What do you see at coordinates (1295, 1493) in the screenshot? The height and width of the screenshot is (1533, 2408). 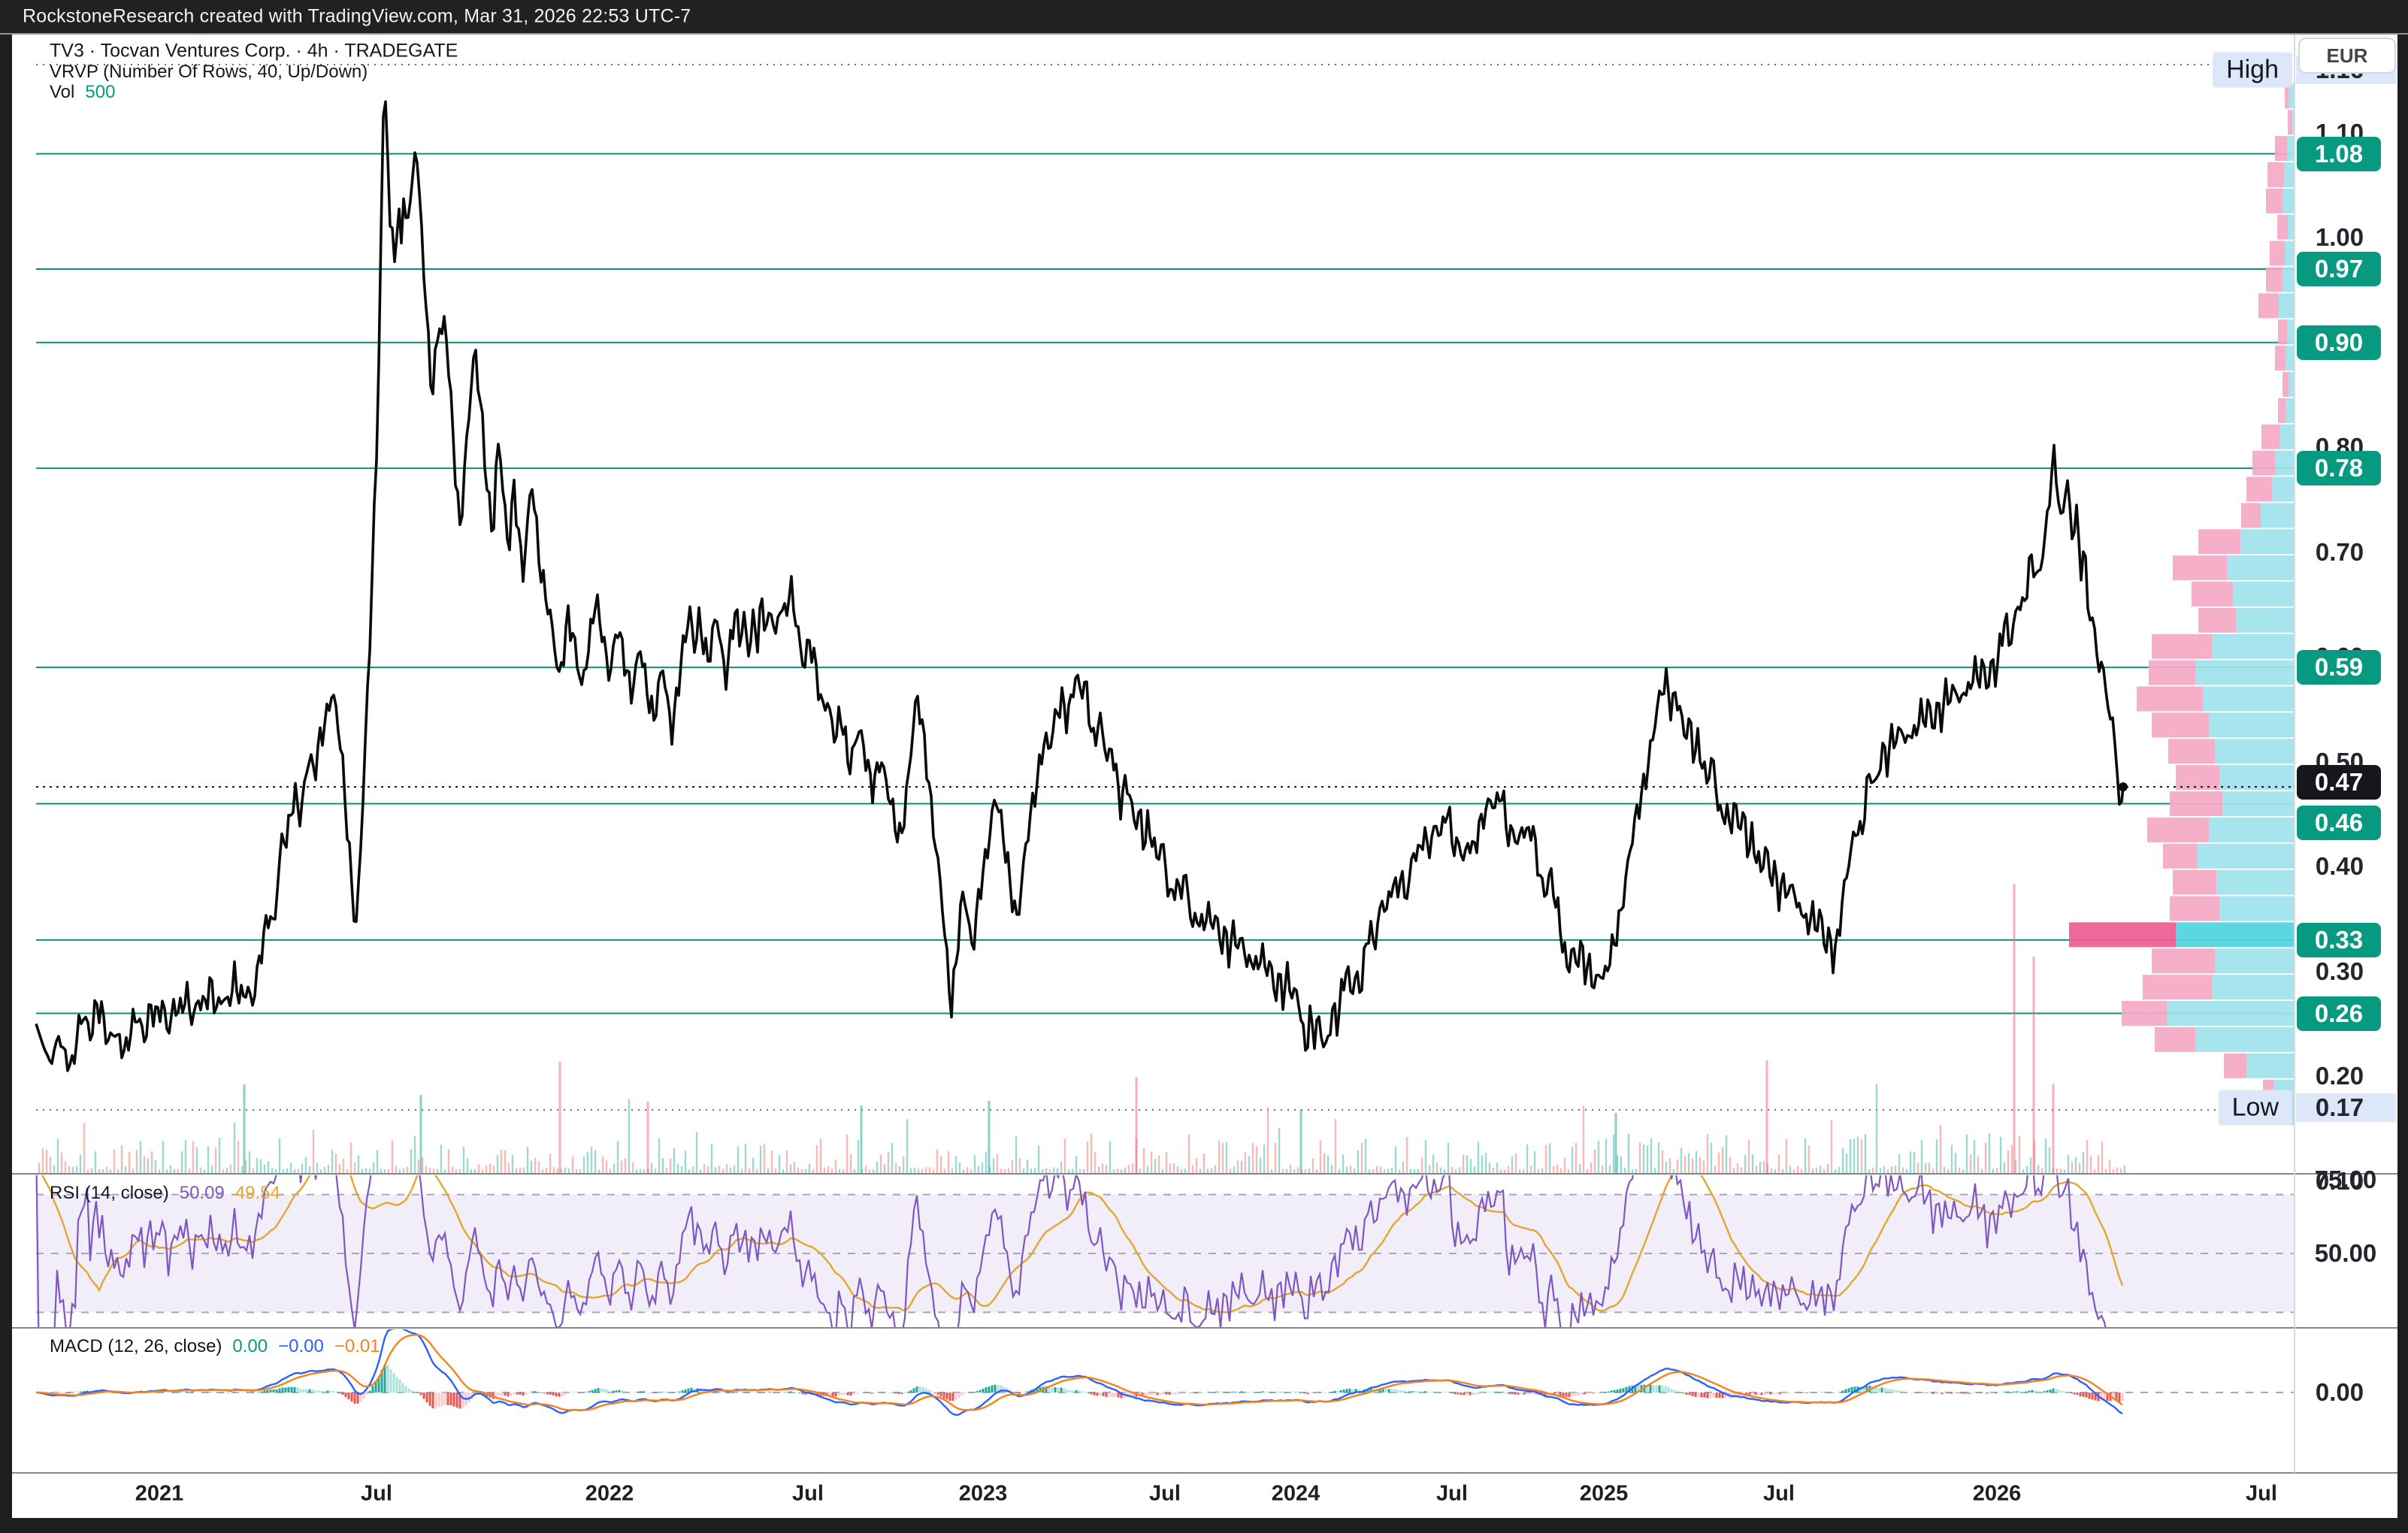 I see `time-axis-label-6-2024: 2024` at bounding box center [1295, 1493].